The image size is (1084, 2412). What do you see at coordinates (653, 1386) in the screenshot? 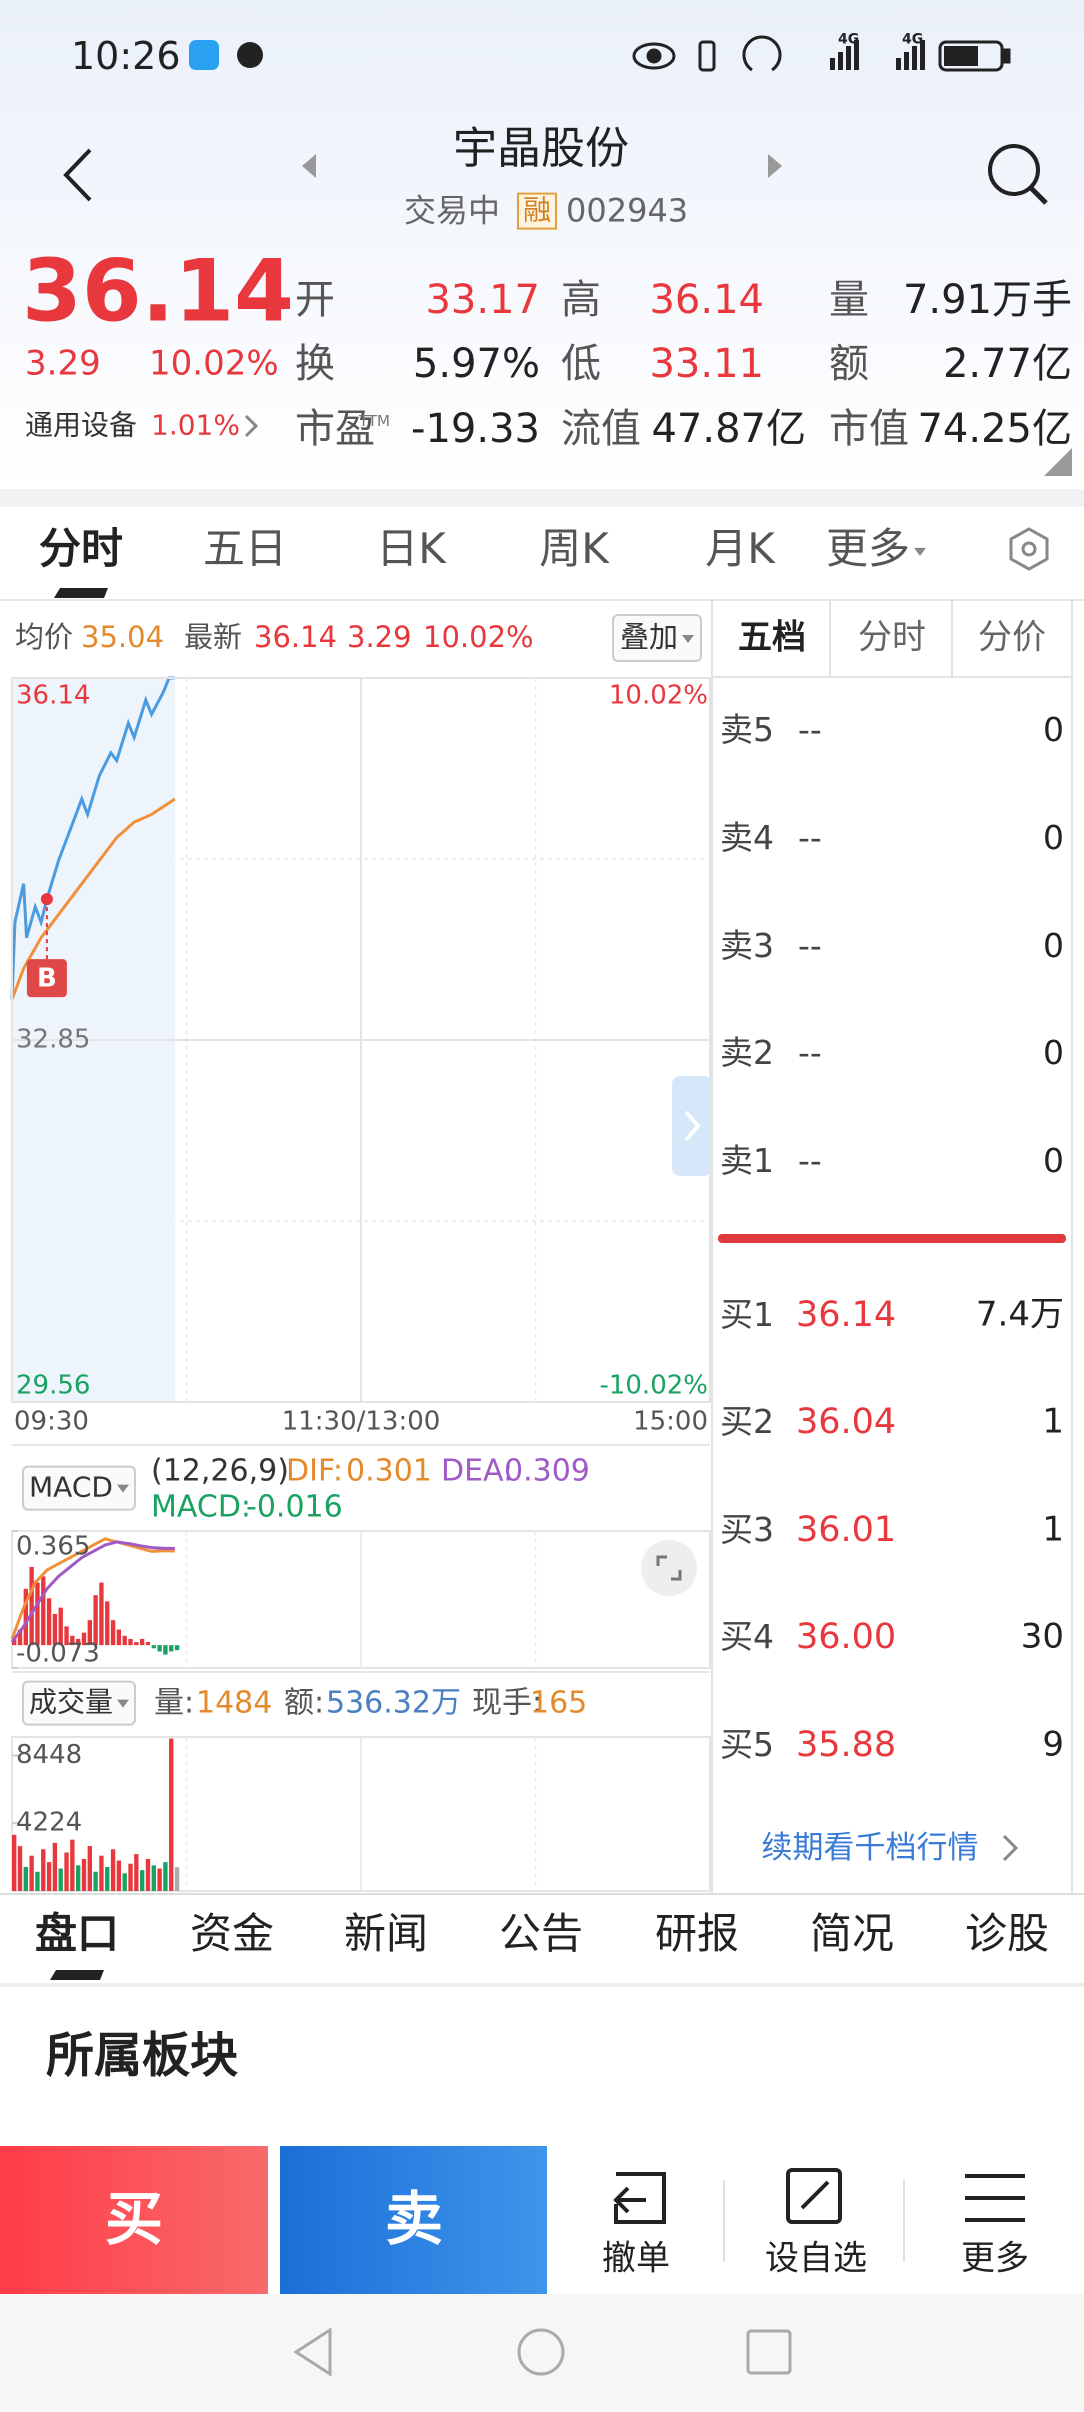
I see `y2-tick-label: -10.02%` at bounding box center [653, 1386].